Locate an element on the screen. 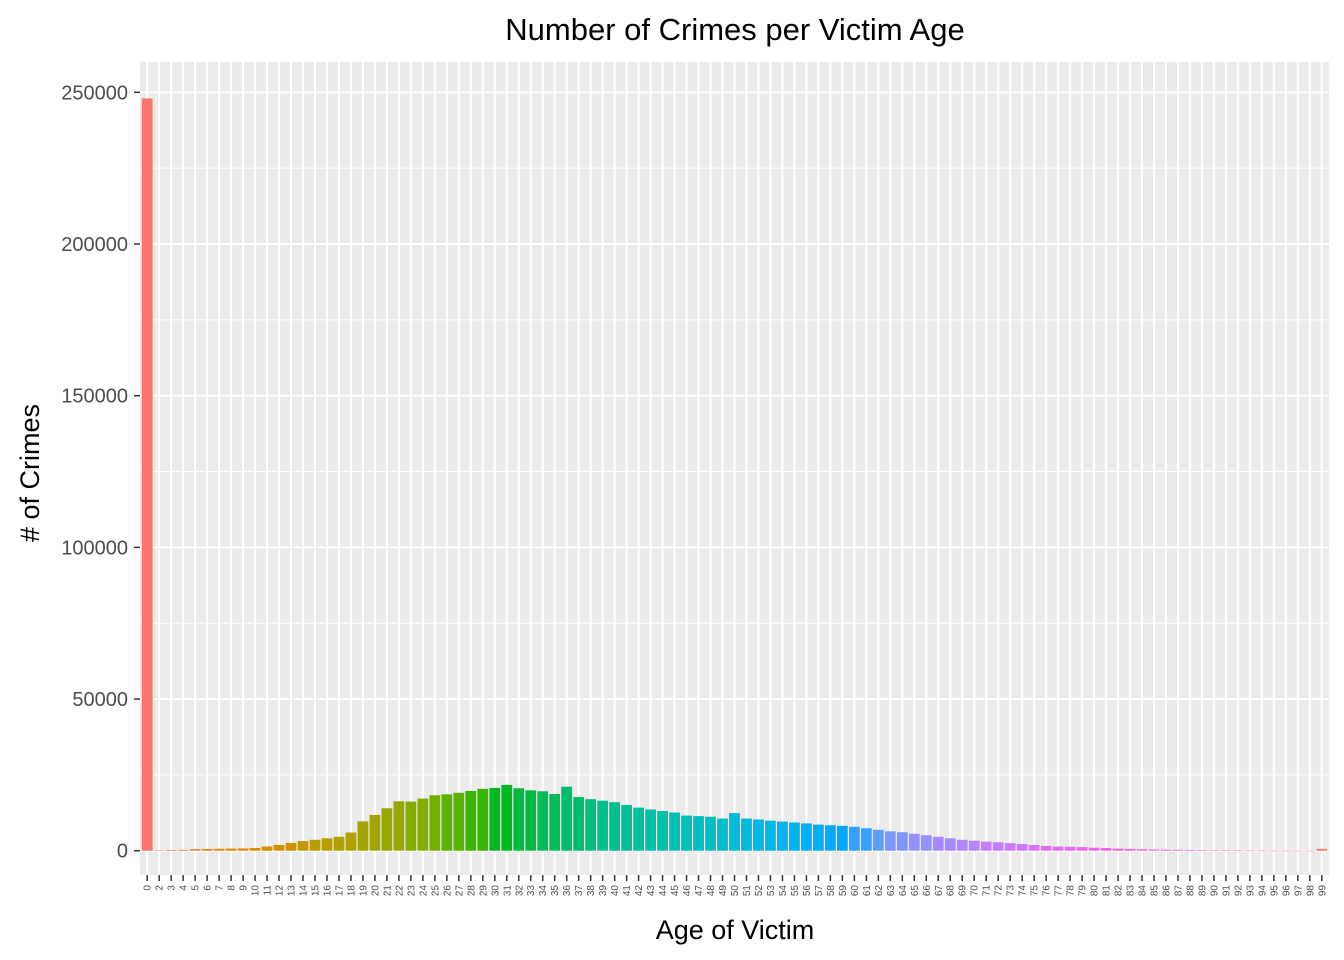 The width and height of the screenshot is (1344, 960). x-tick-label: 87 is located at coordinates (1178, 891).